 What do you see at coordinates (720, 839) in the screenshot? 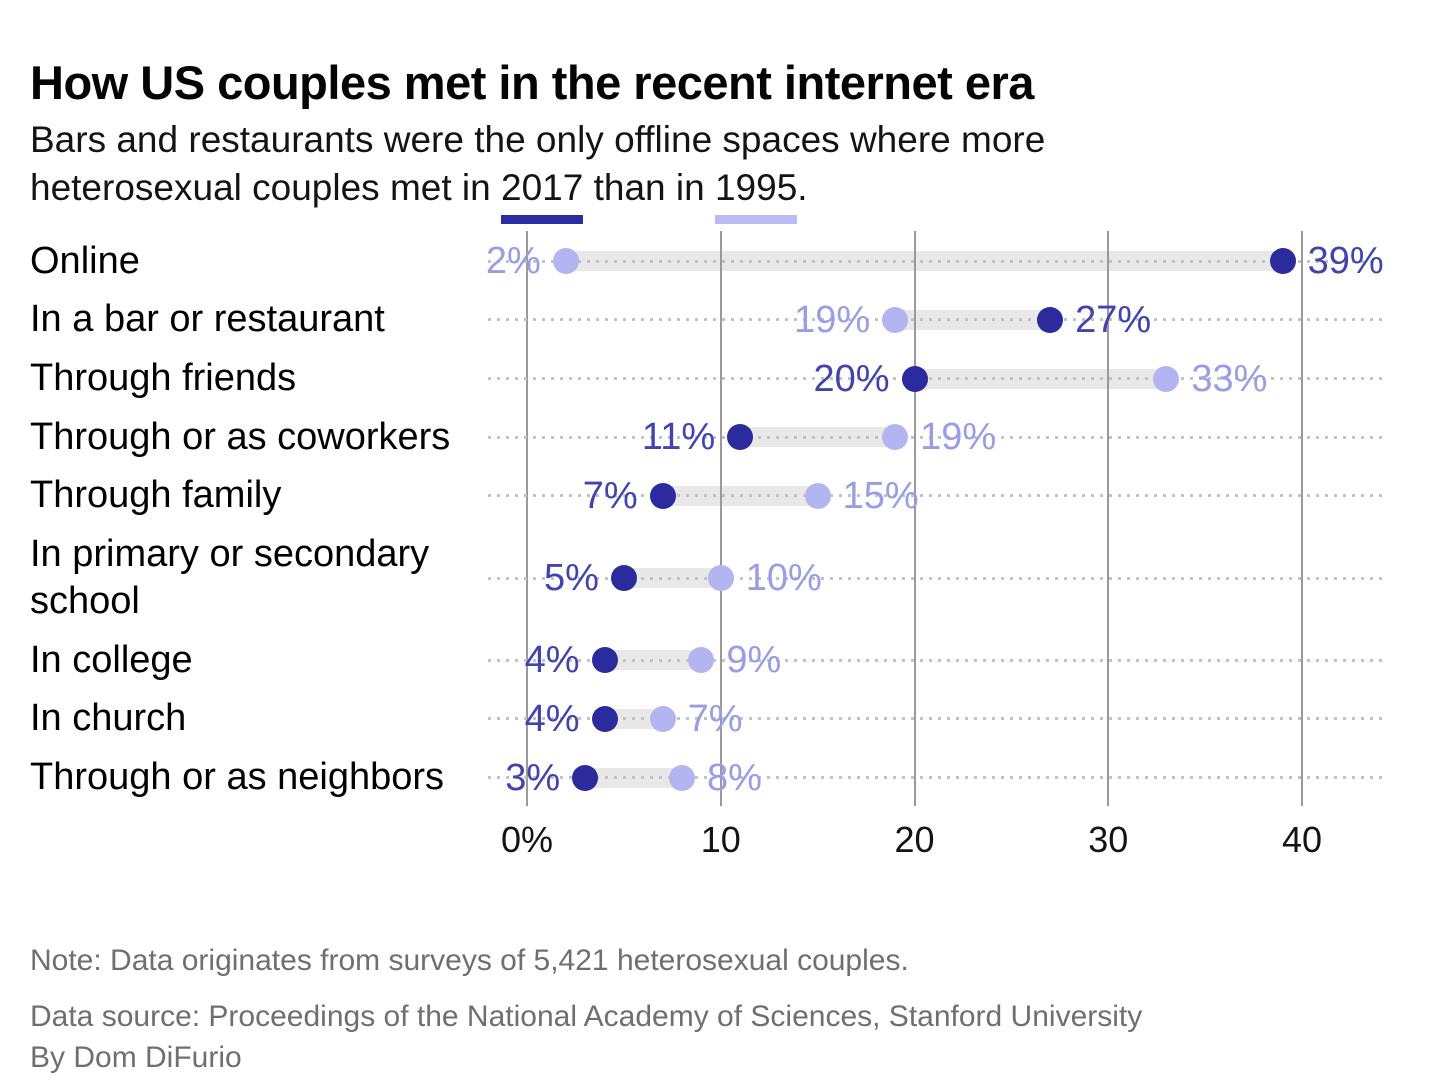
I see `x-tick-label: 10` at bounding box center [720, 839].